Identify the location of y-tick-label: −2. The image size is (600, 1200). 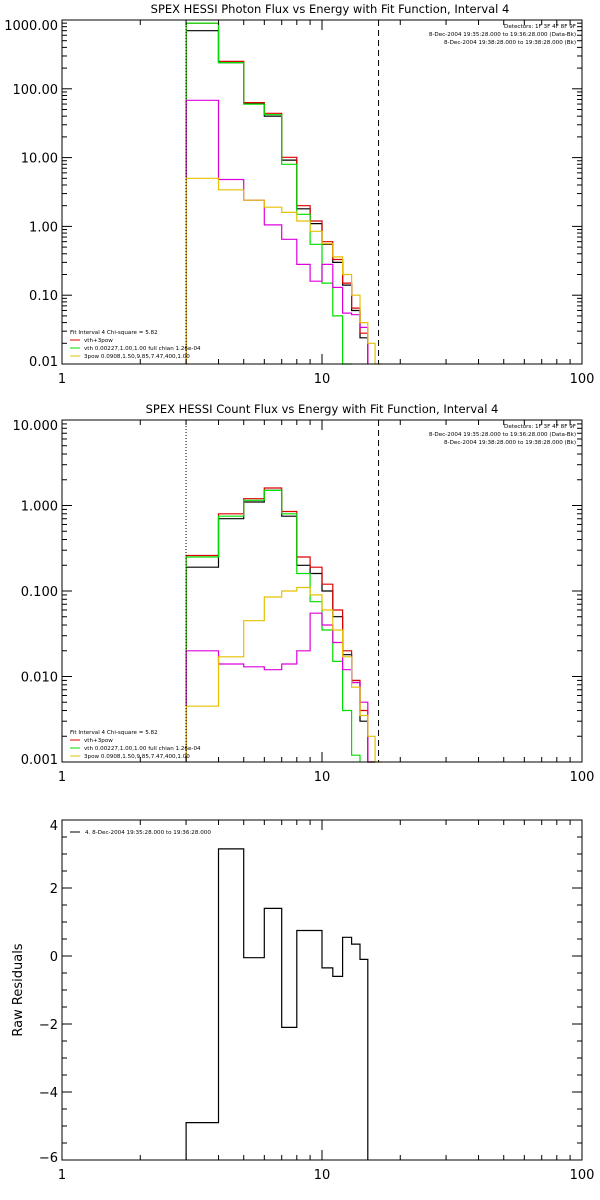
(48, 1025).